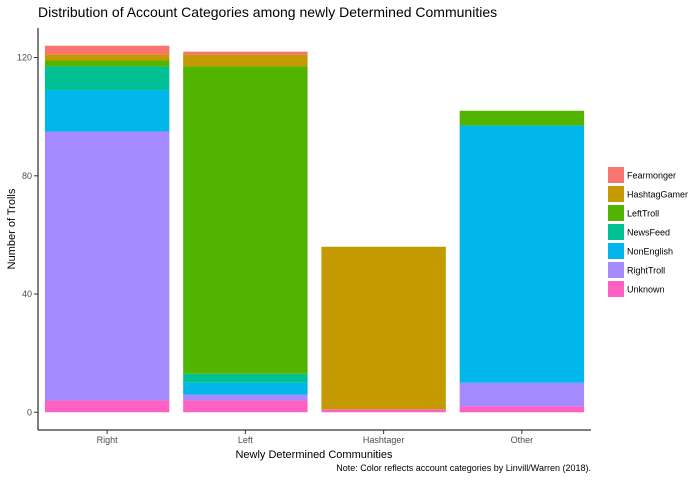 The height and width of the screenshot is (480, 700). I want to click on y-tick-label: 40, so click(27, 294).